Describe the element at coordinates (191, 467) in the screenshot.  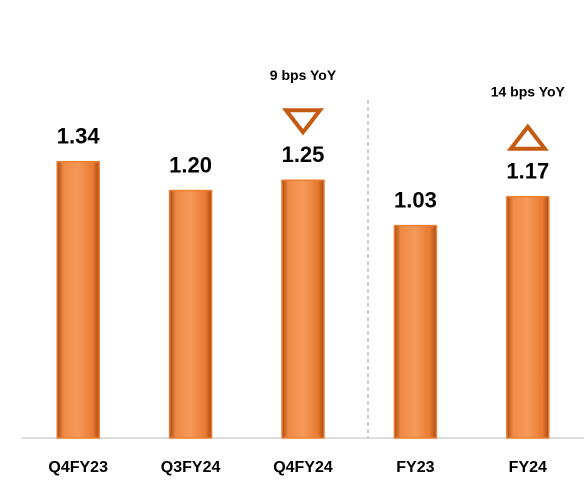
I see `x-tick-label: Q3FY24` at that location.